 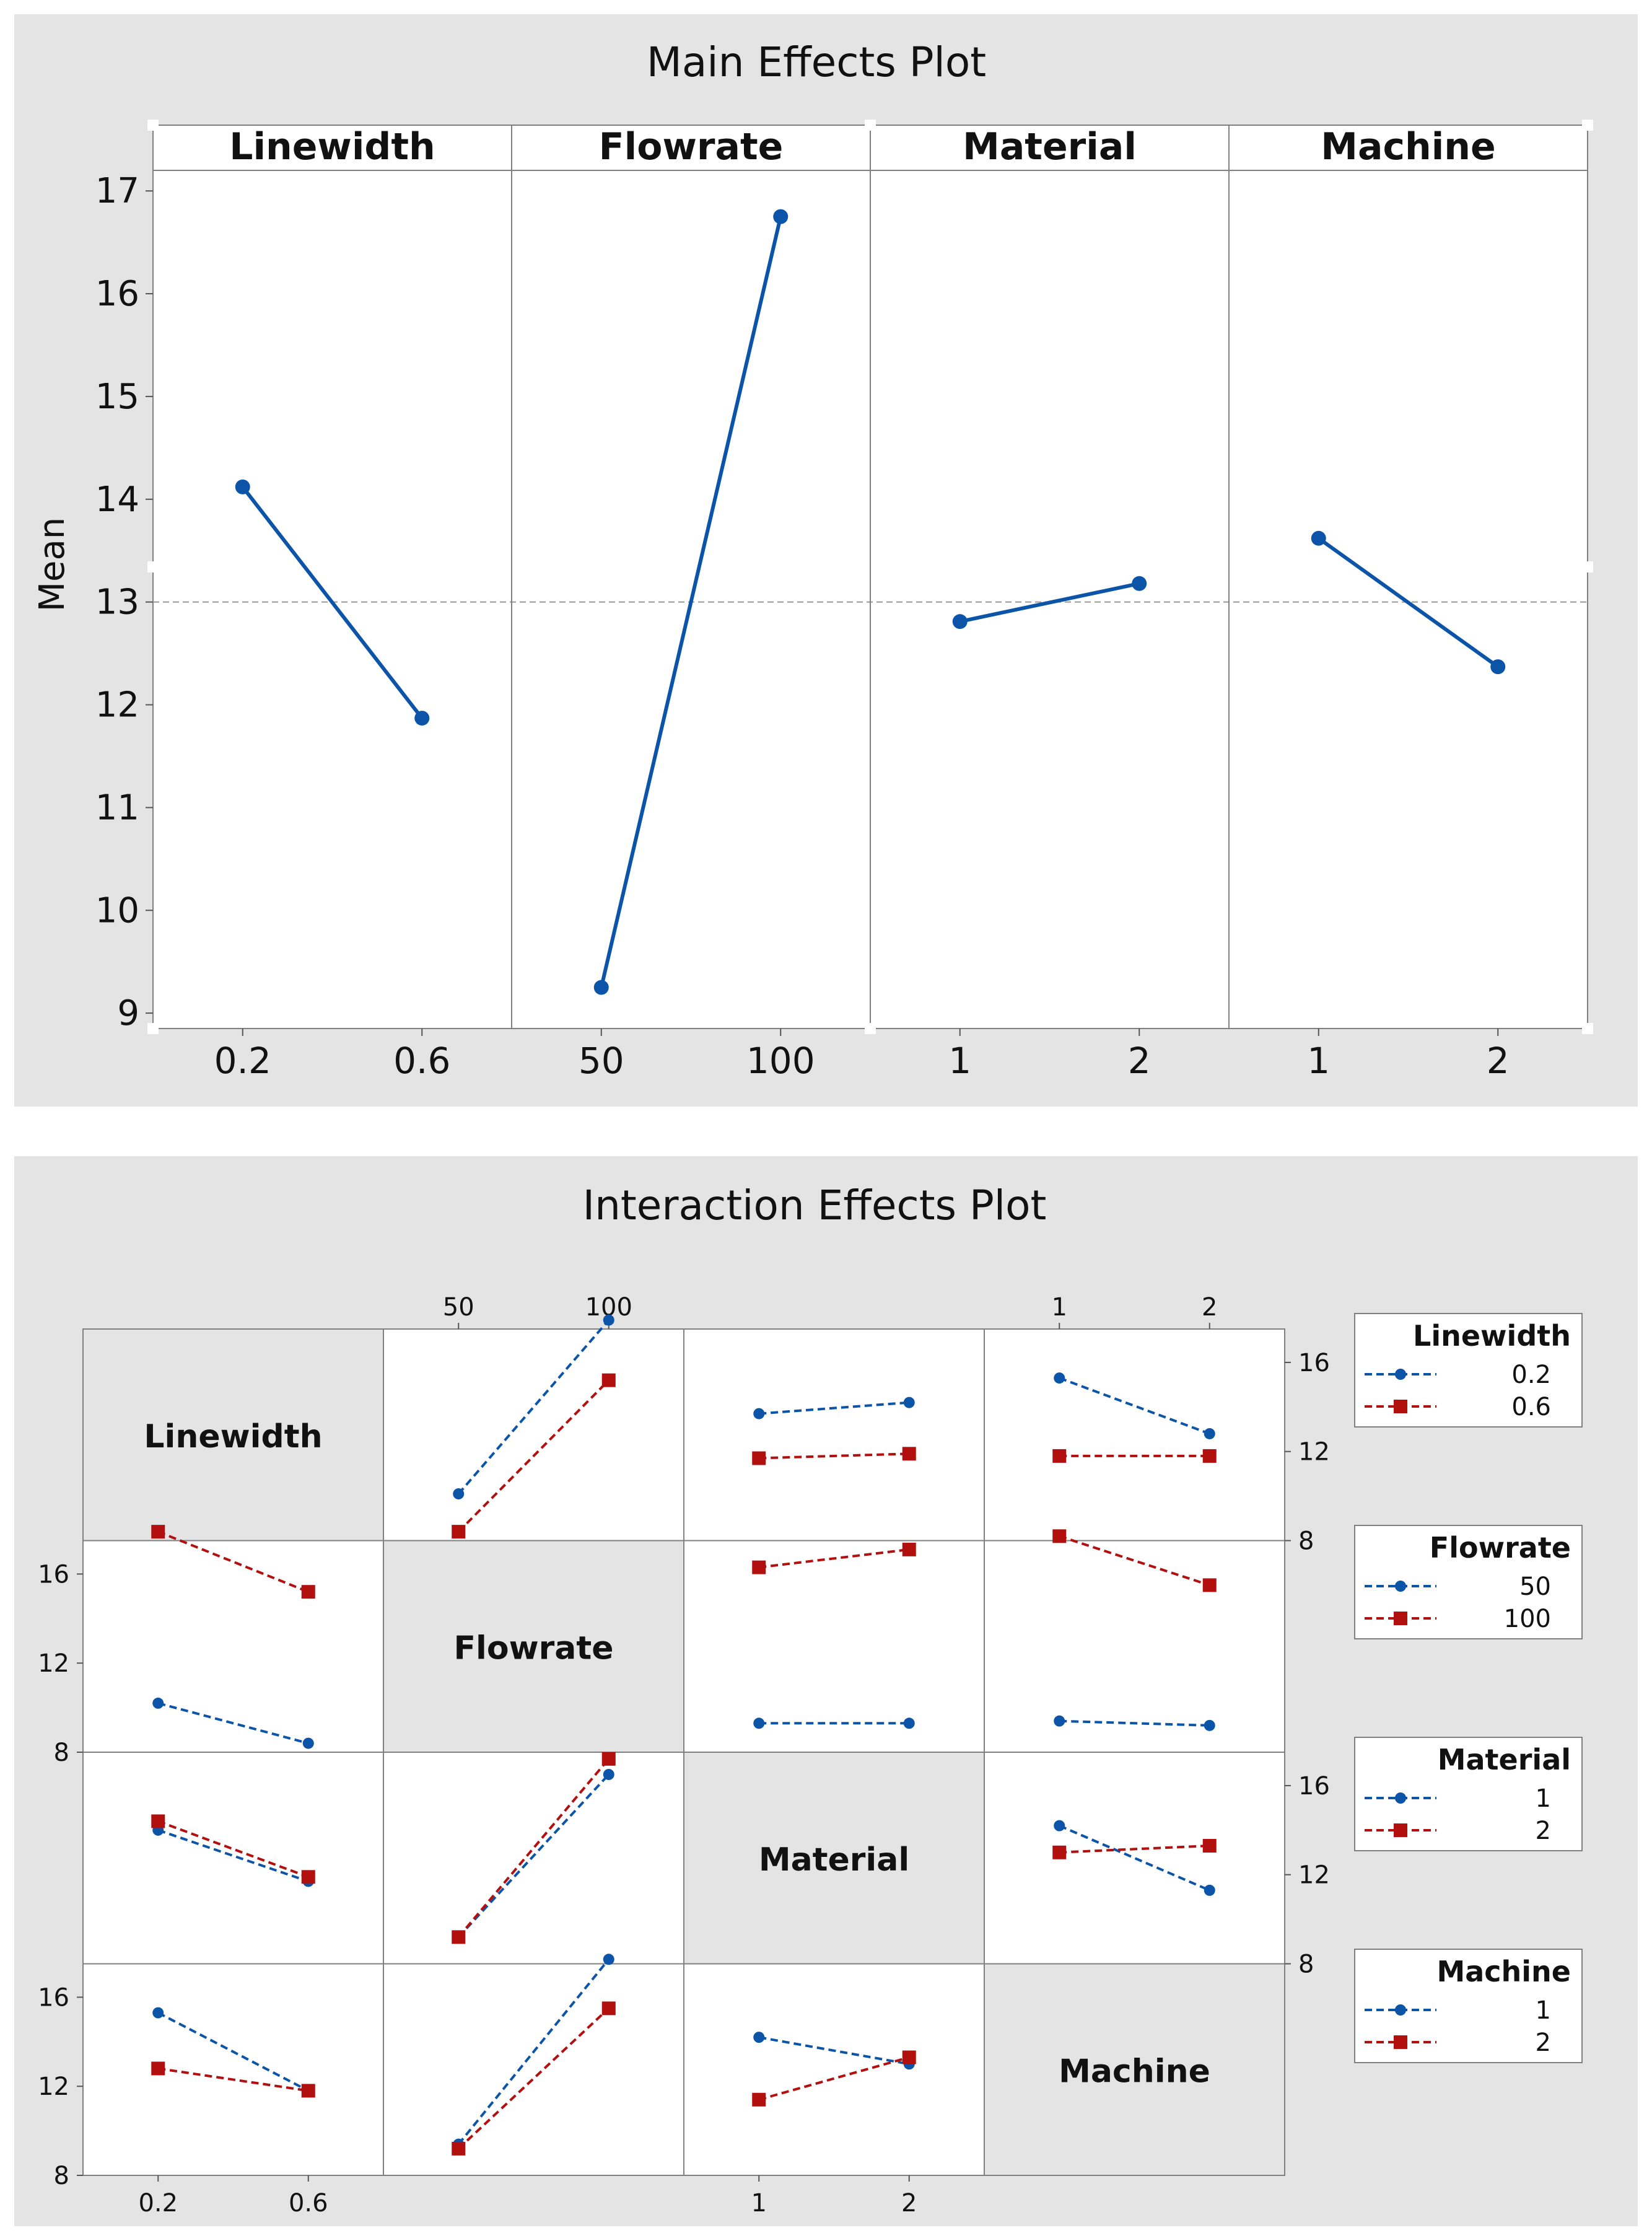 I want to click on main-effects-y-axis-label: Mean, so click(x=52, y=564).